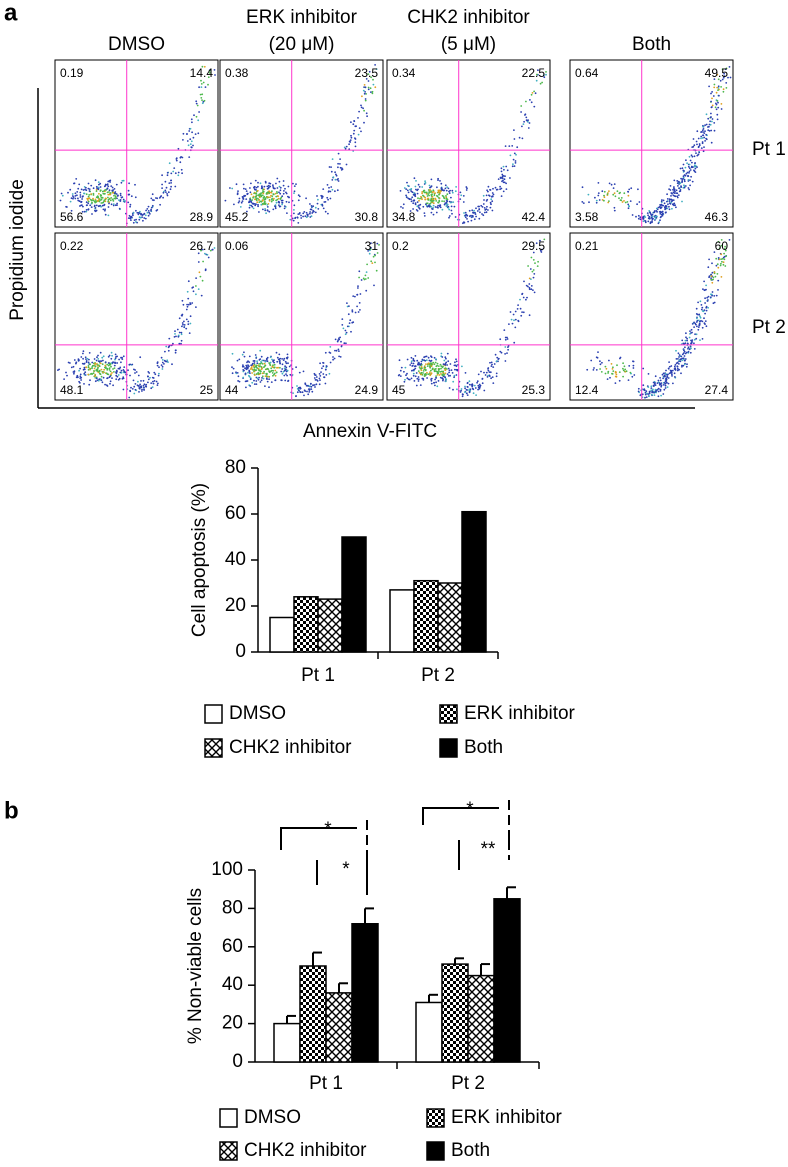 The width and height of the screenshot is (788, 1167). Describe the element at coordinates (587, 217) in the screenshot. I see `quadrant-value: 3.58` at that location.